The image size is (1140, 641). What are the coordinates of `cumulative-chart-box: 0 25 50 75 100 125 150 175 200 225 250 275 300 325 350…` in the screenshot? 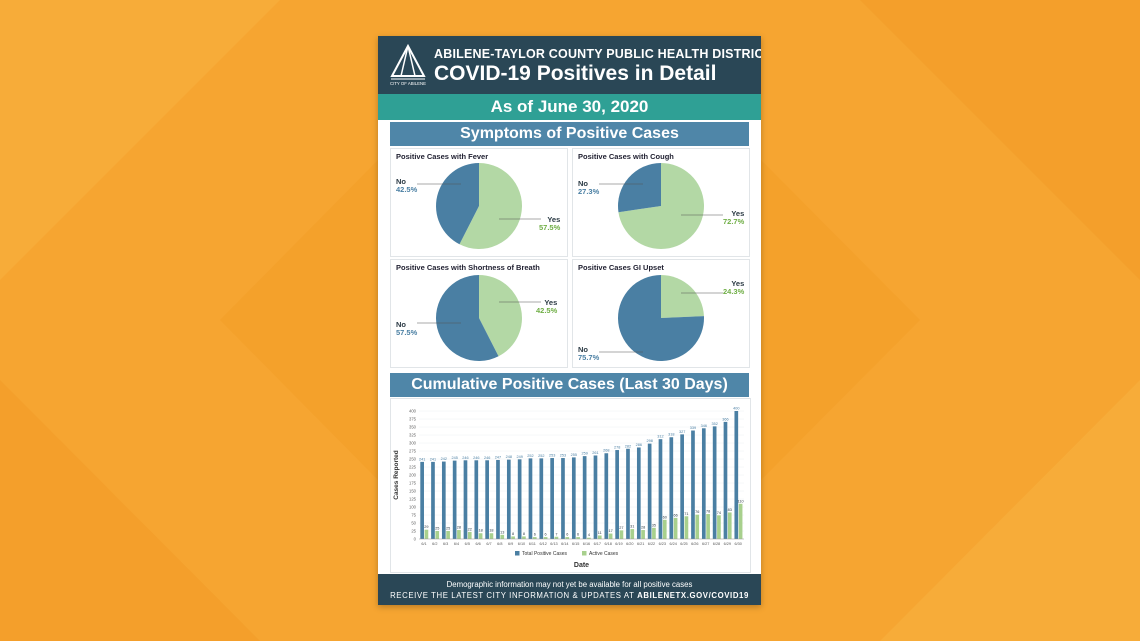 It's located at (570, 485).